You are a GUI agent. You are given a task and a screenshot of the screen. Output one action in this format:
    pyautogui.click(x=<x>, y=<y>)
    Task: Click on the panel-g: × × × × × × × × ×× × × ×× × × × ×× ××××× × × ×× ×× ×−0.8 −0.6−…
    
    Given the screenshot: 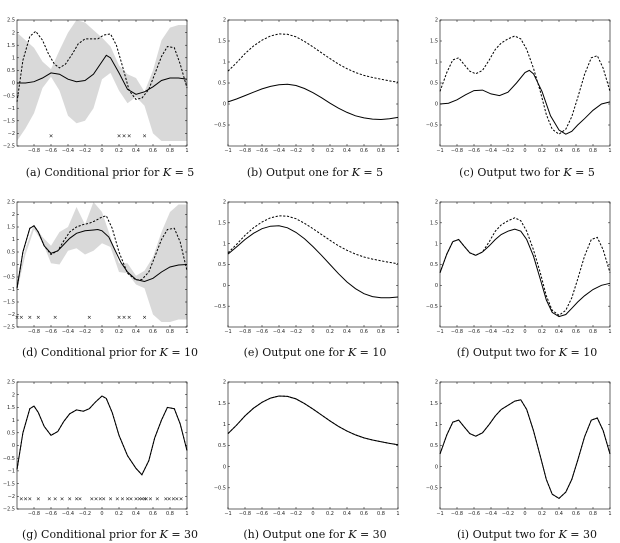 What is the action you would take?
    pyautogui.click(x=100, y=460)
    